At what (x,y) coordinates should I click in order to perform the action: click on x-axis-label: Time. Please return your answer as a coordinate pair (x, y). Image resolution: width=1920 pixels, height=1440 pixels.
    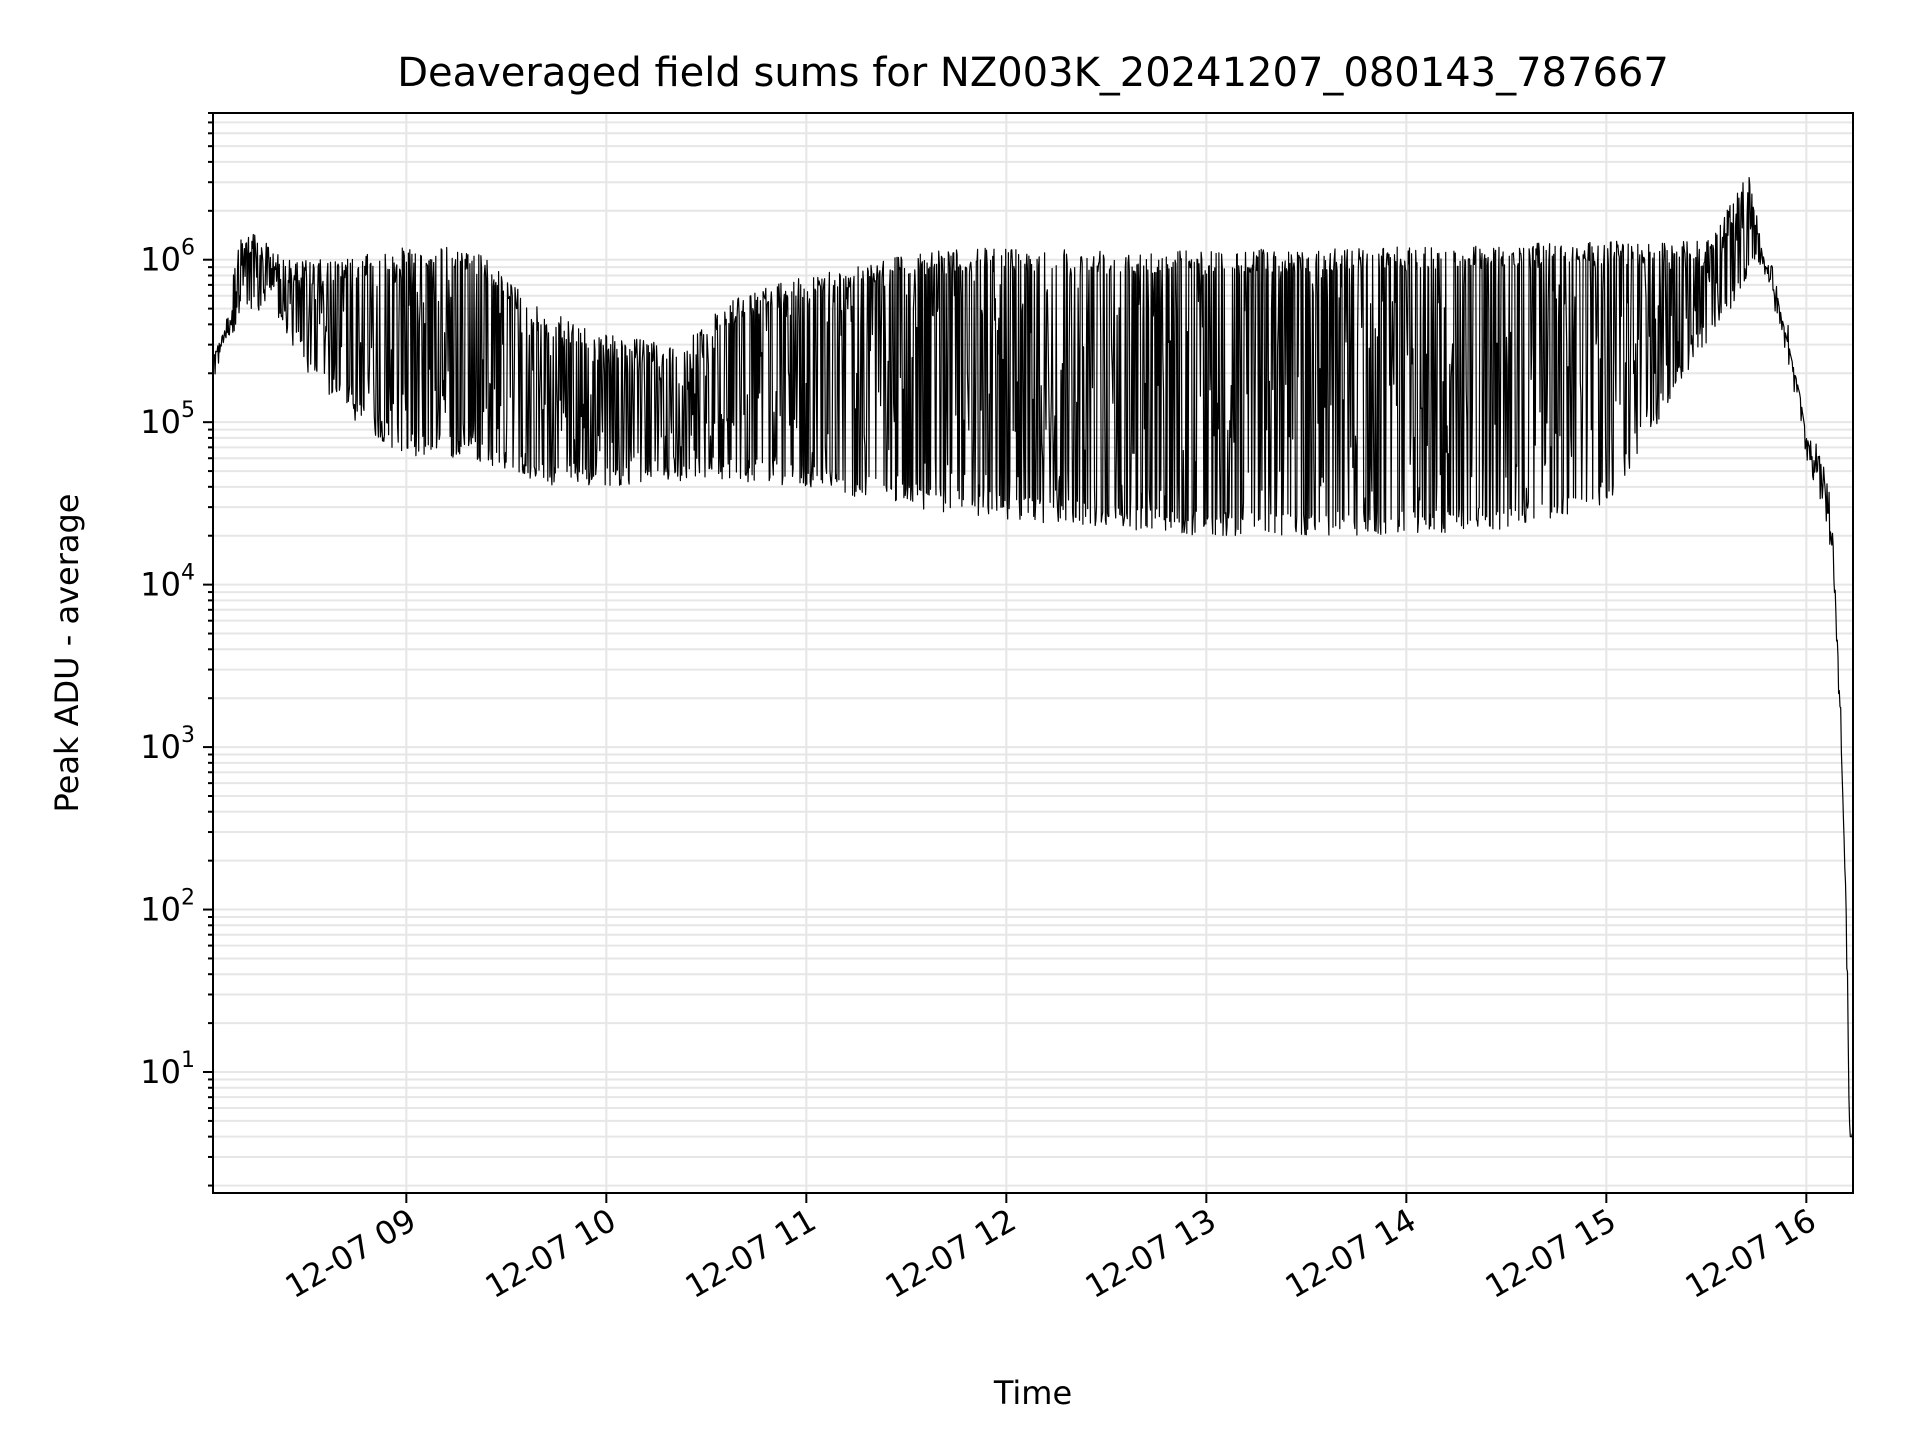
    Looking at the image, I should click on (1032, 1393).